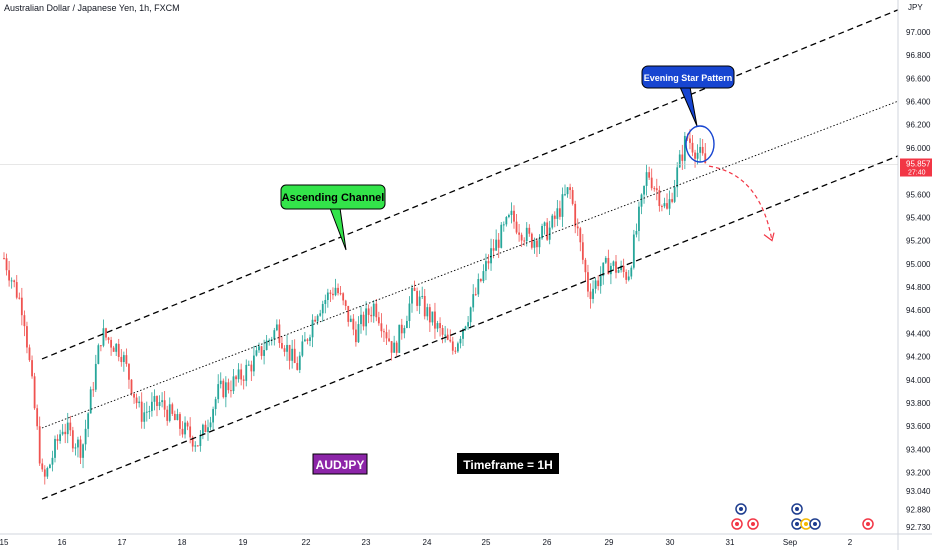 The image size is (932, 550). Describe the element at coordinates (306, 542) in the screenshot. I see `x-tick-label: 22` at that location.